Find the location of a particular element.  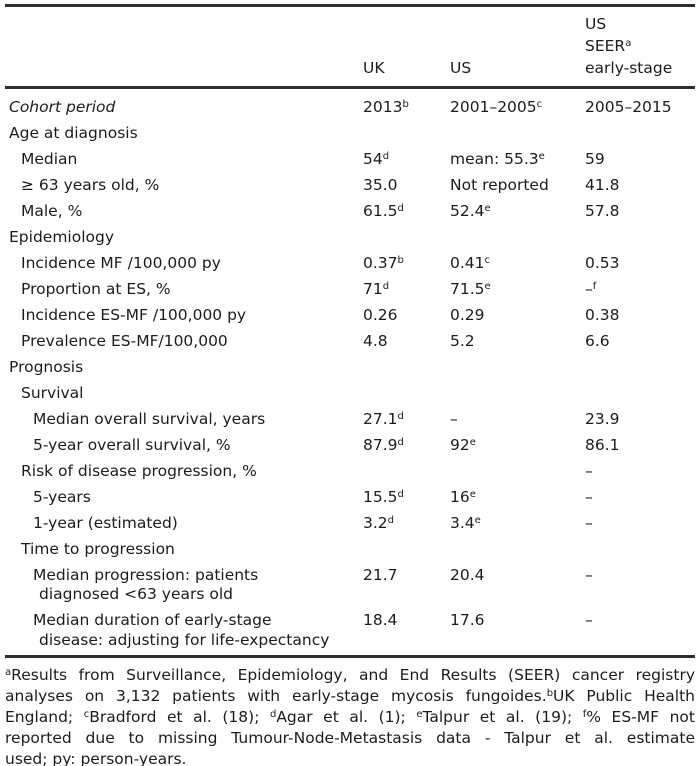

cell-us-seer: 0.38 is located at coordinates (602, 314).